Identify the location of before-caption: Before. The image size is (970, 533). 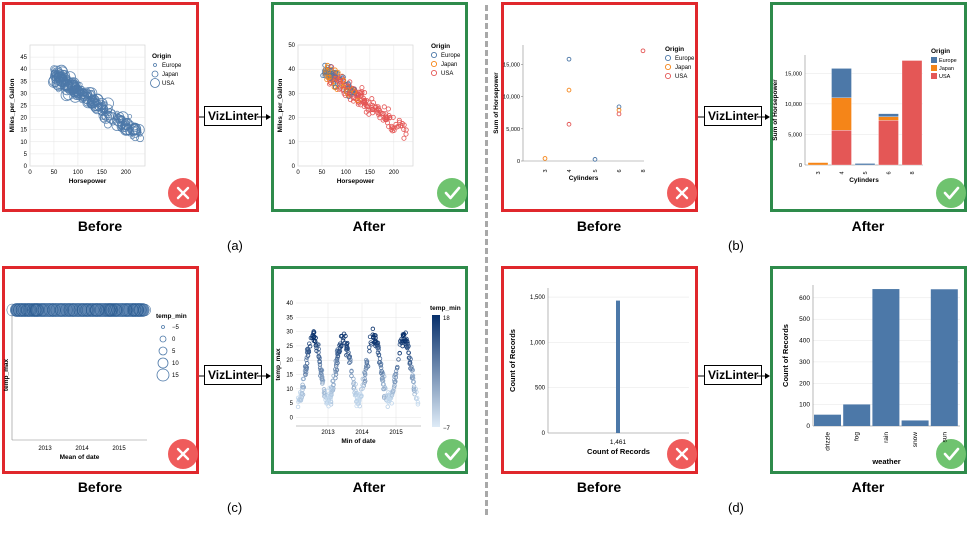
(599, 226).